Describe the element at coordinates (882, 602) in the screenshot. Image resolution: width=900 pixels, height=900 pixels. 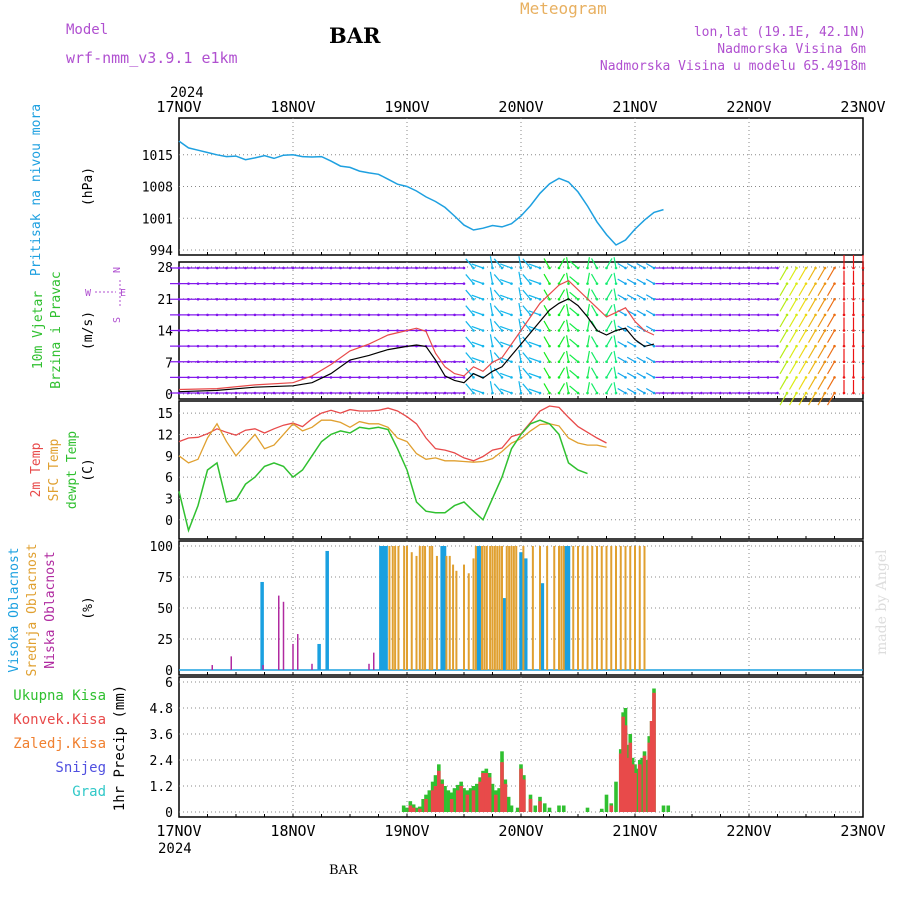
I see `watermark: made by Angel` at that location.